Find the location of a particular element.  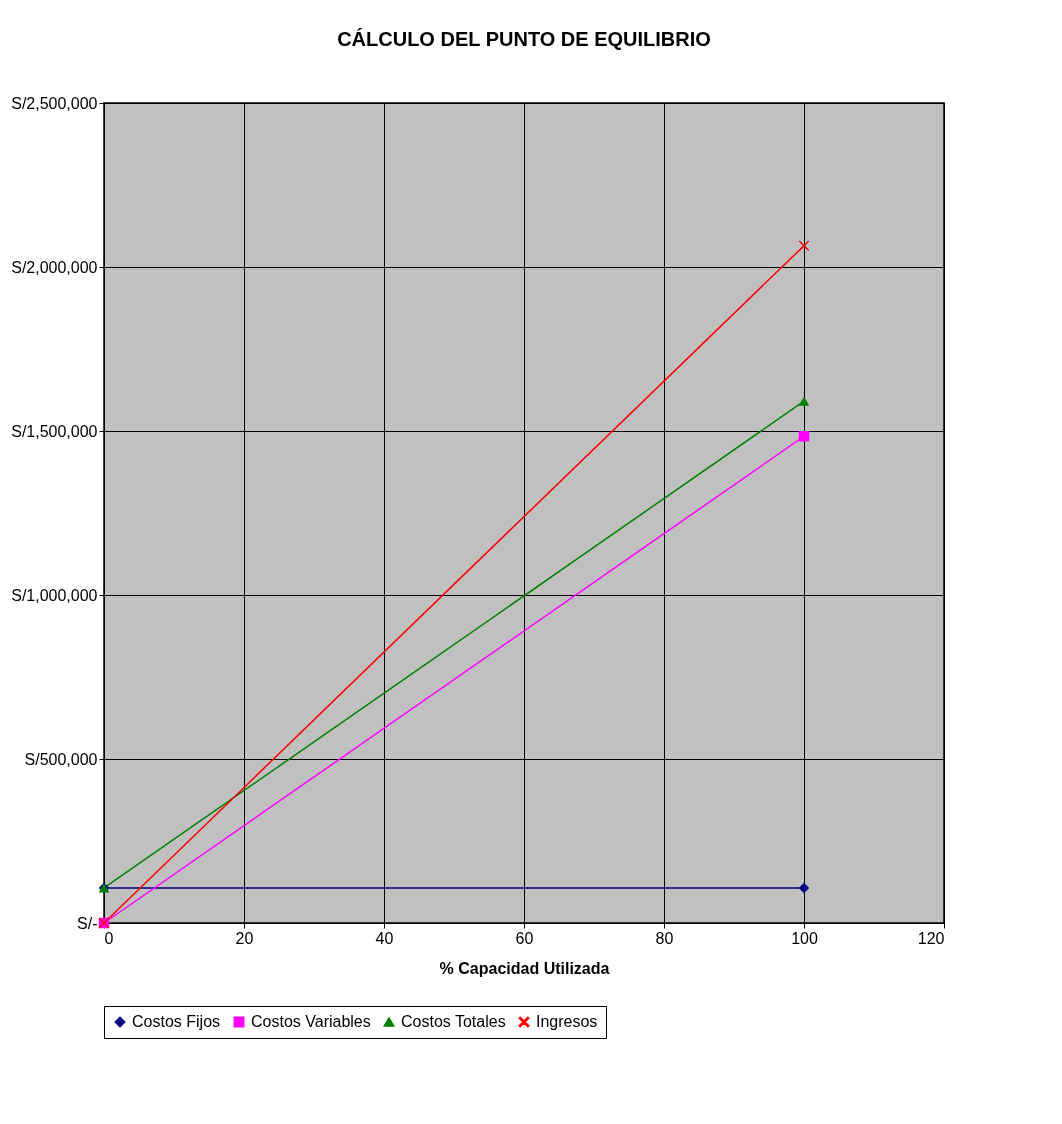

y-tick-label: S/2,000,000 is located at coordinates (54, 267).